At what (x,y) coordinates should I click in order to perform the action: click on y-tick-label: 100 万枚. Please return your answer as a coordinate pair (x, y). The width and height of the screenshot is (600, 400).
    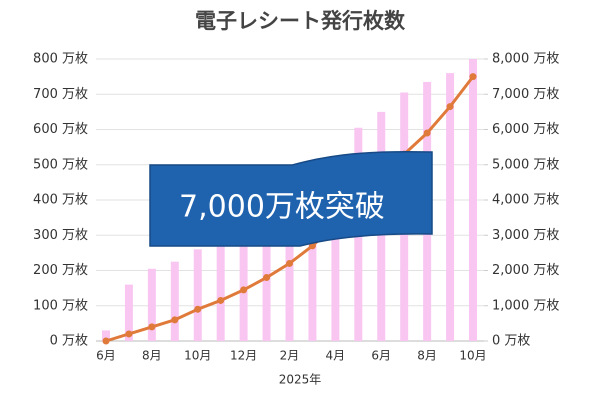
    Looking at the image, I should click on (60, 305).